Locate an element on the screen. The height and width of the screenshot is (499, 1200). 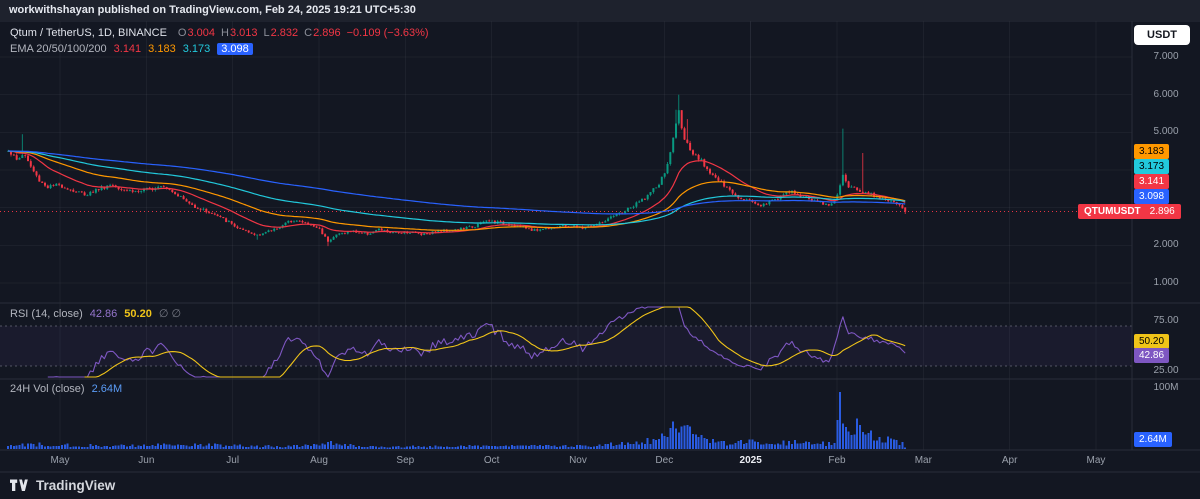
volume-legend: 24H Vol (close) 2.64M is located at coordinates (67, 389).